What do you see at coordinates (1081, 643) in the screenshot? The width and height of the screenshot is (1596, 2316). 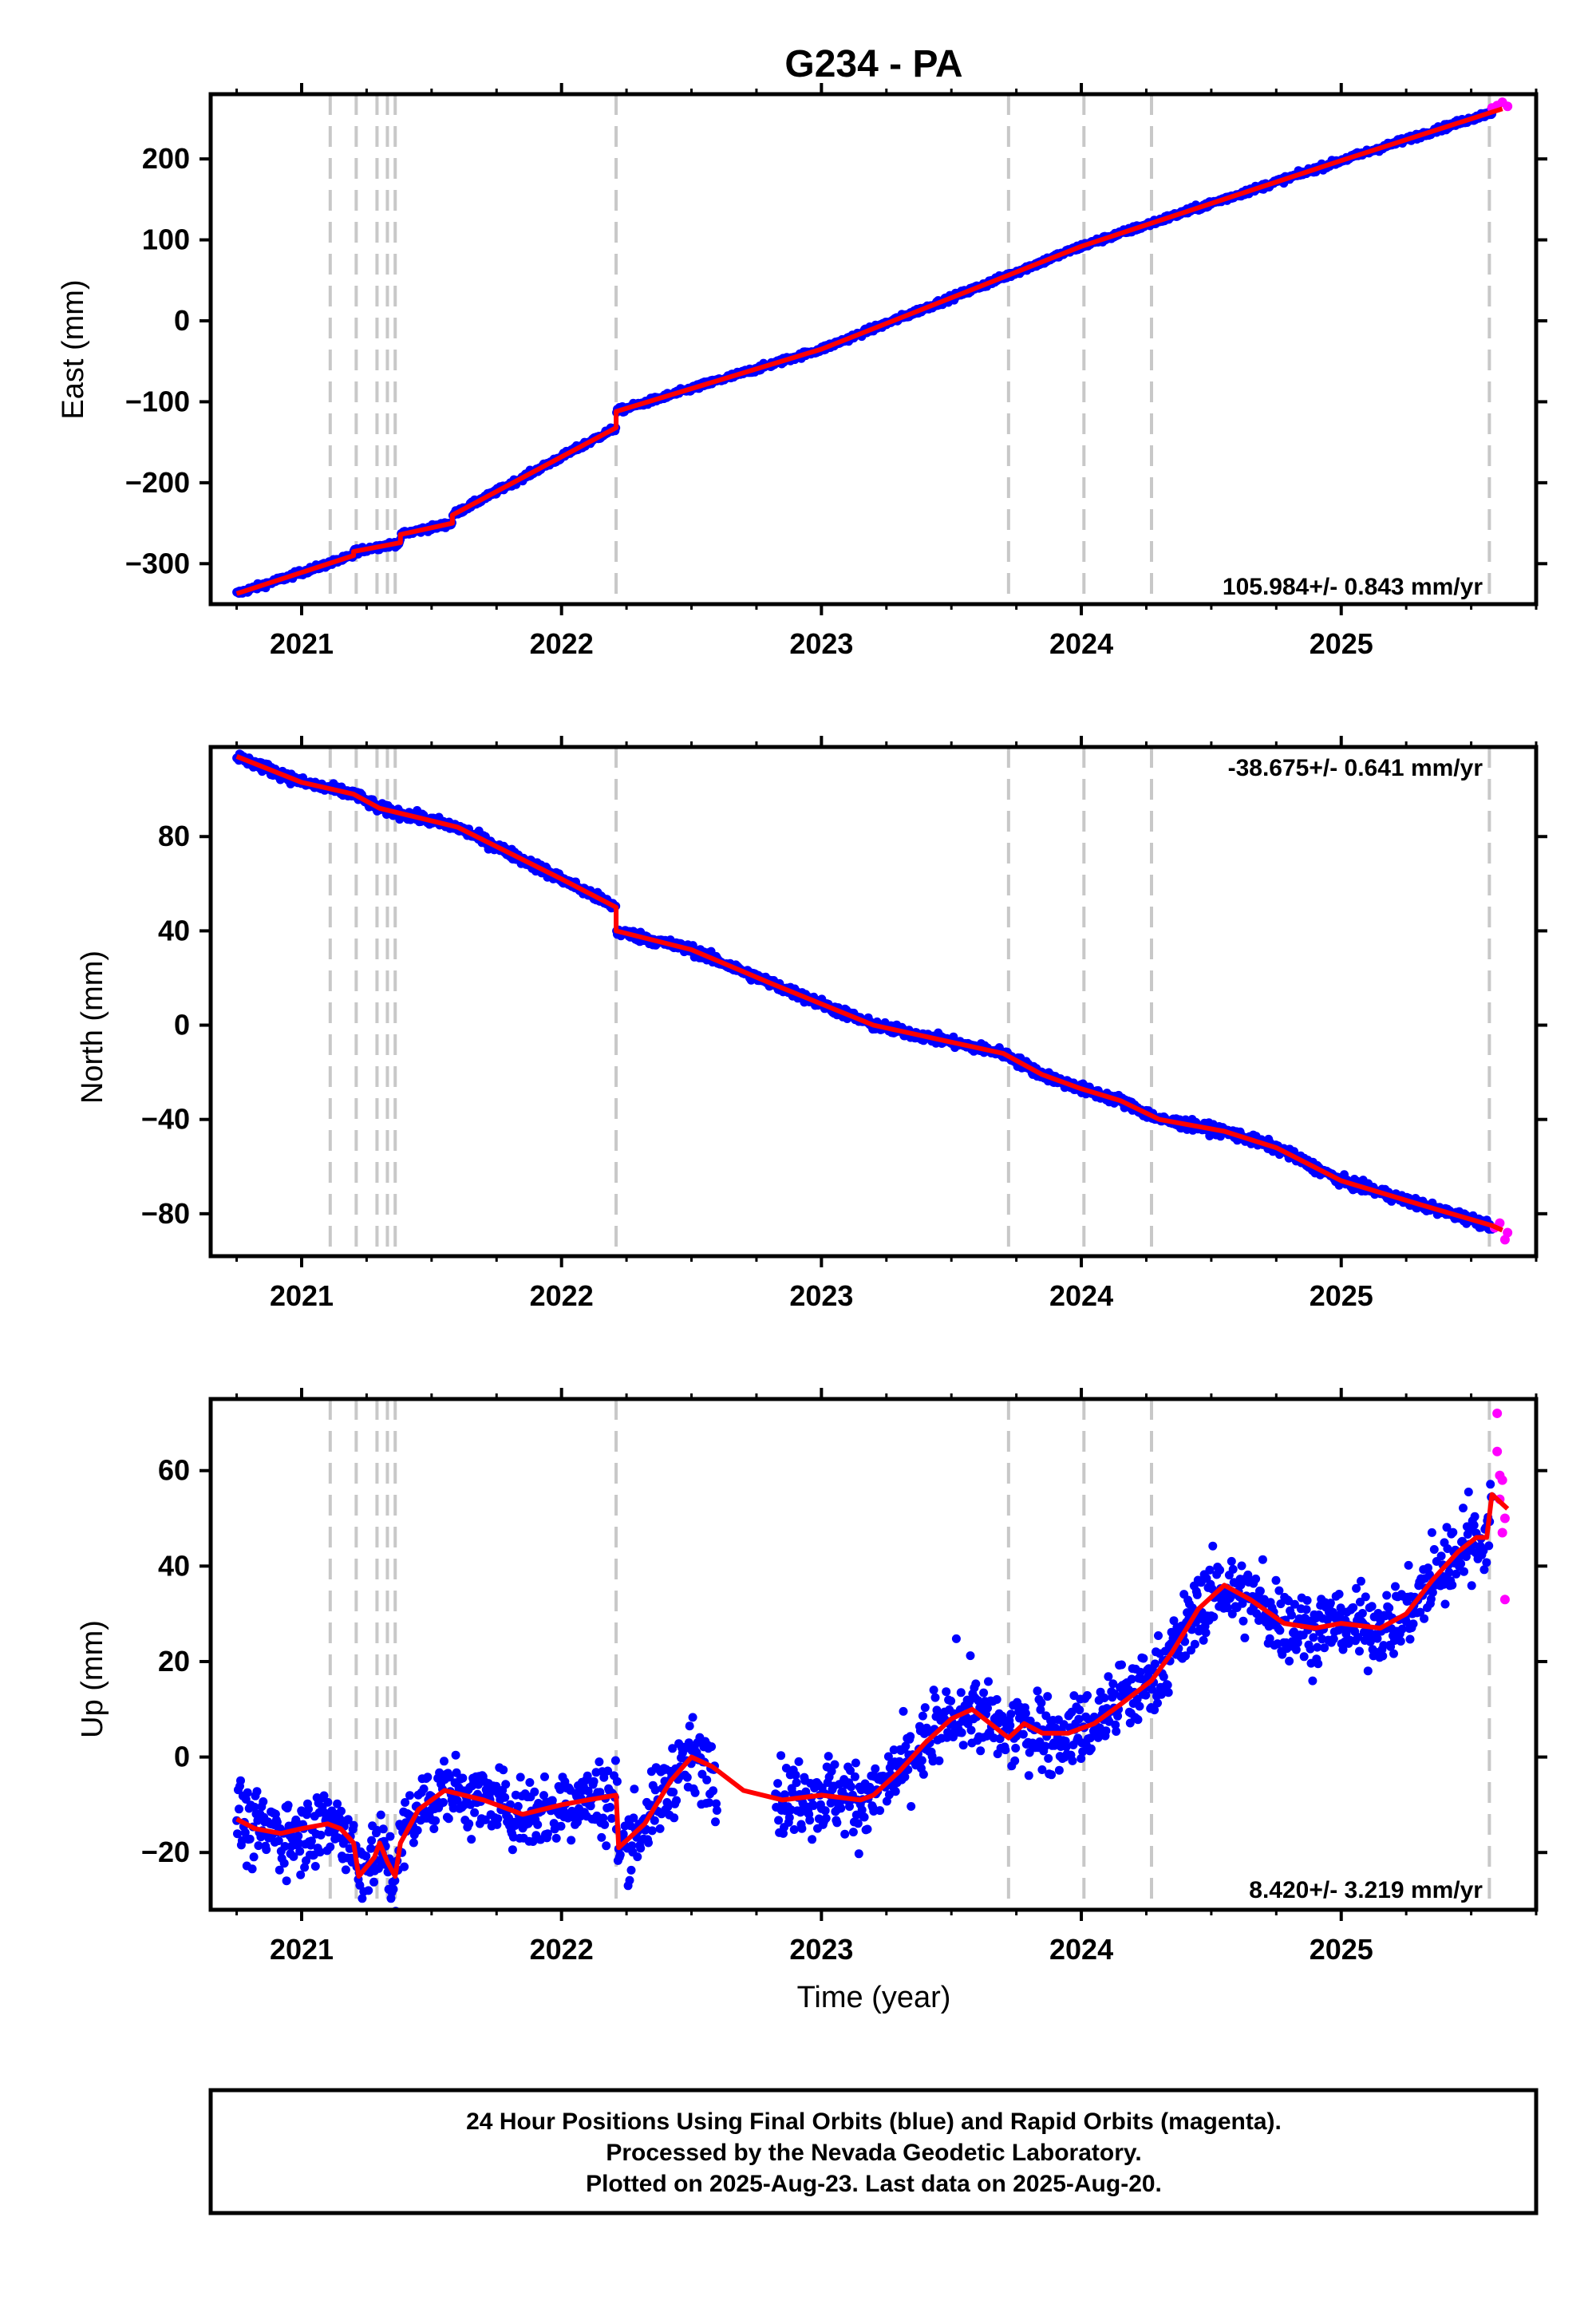 I see `east-xtick-label: 2024` at bounding box center [1081, 643].